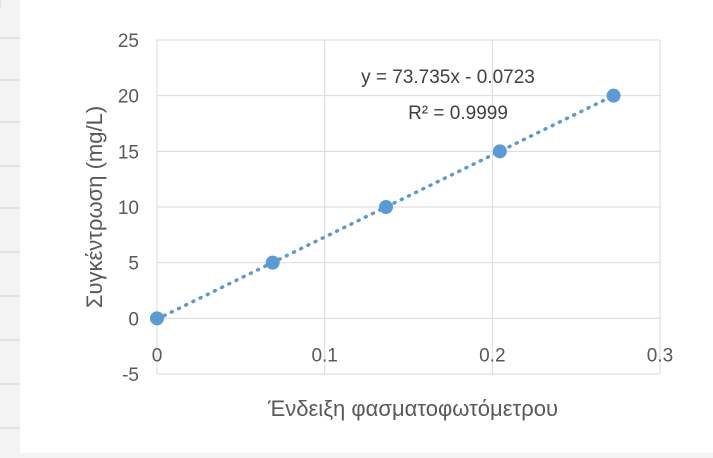  I want to click on y-tick-label: 20, so click(128, 97).